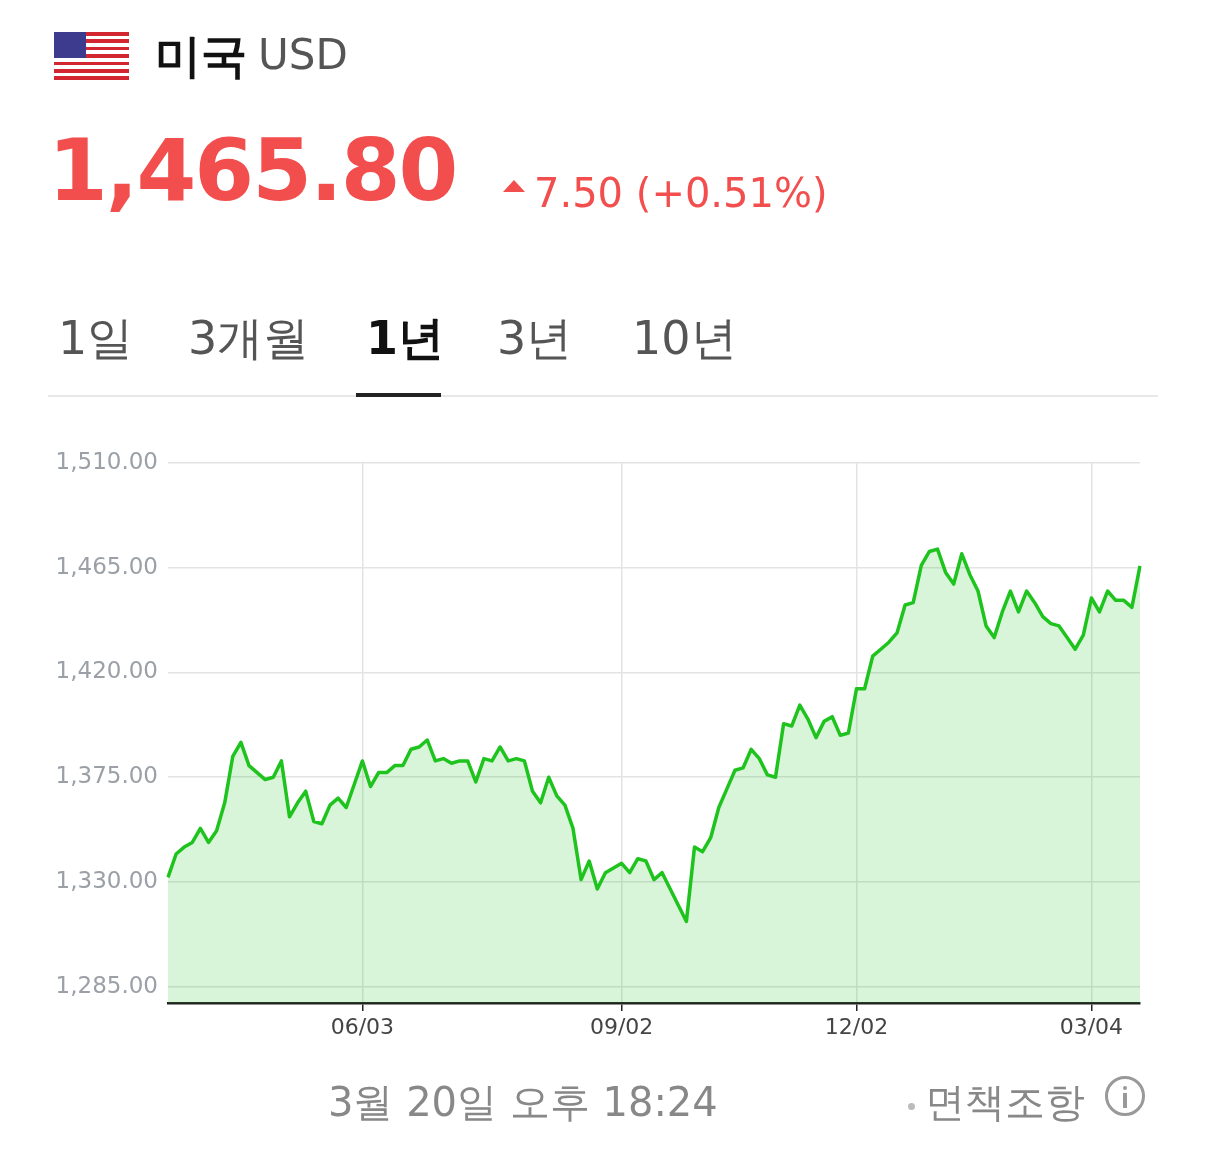 The width and height of the screenshot is (1206, 1151). What do you see at coordinates (405, 338) in the screenshot?
I see `text: 1년` at bounding box center [405, 338].